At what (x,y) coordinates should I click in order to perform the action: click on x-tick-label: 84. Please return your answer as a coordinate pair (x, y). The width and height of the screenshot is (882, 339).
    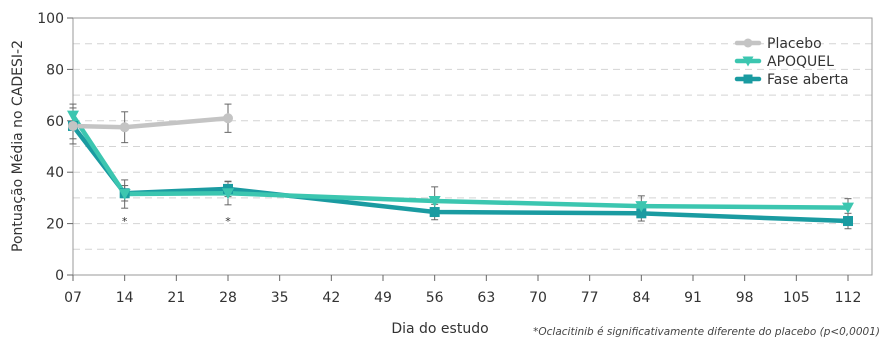
    Looking at the image, I should click on (641, 298).